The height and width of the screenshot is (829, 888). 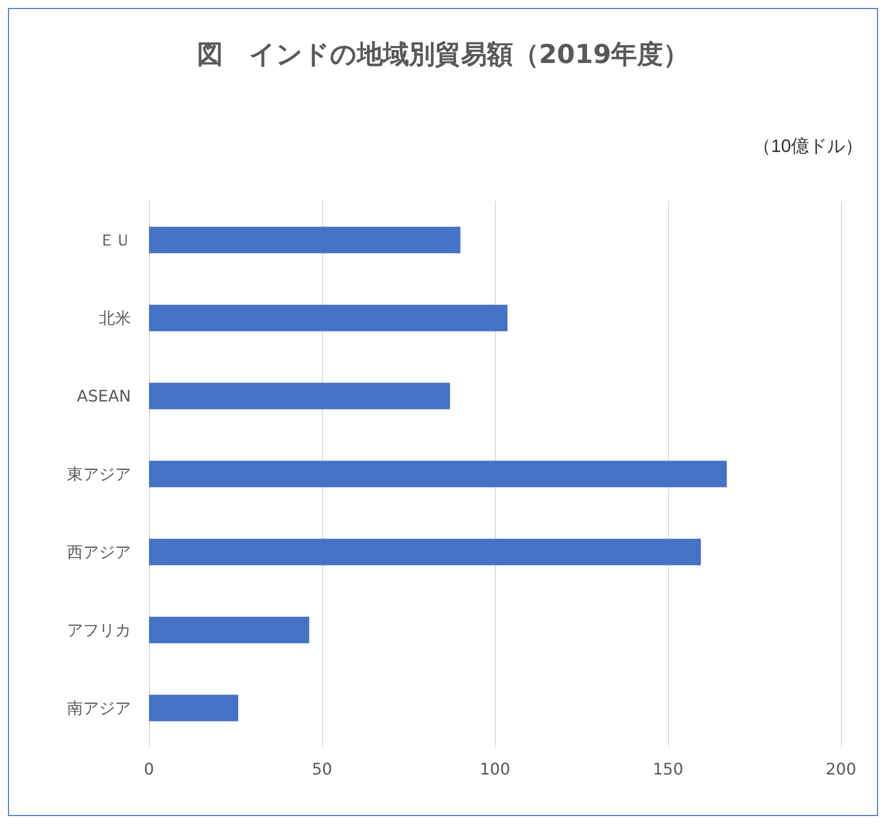 I want to click on chart-title: 図 インドの地域別貿易額（2019年度）, so click(x=443, y=55).